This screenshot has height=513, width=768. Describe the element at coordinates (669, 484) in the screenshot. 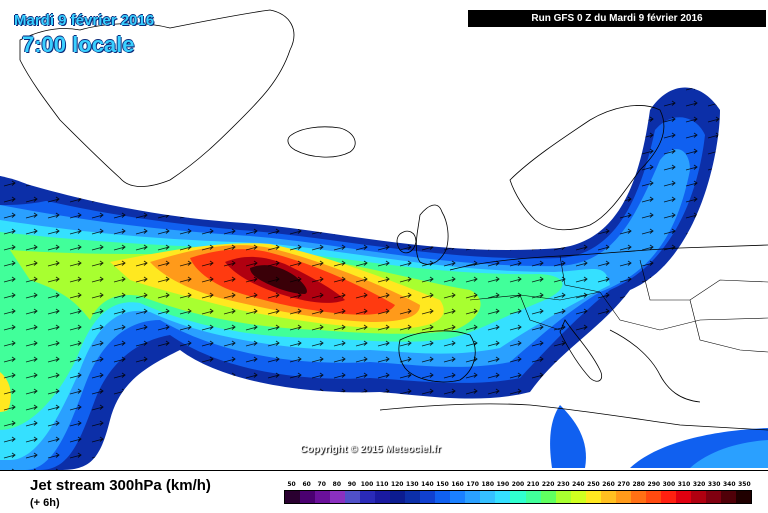

I see `scale-tick-label: 300` at that location.